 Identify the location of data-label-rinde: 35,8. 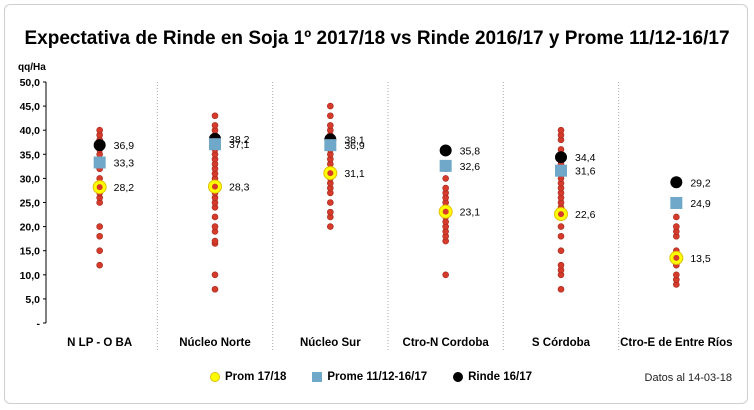
(470, 151).